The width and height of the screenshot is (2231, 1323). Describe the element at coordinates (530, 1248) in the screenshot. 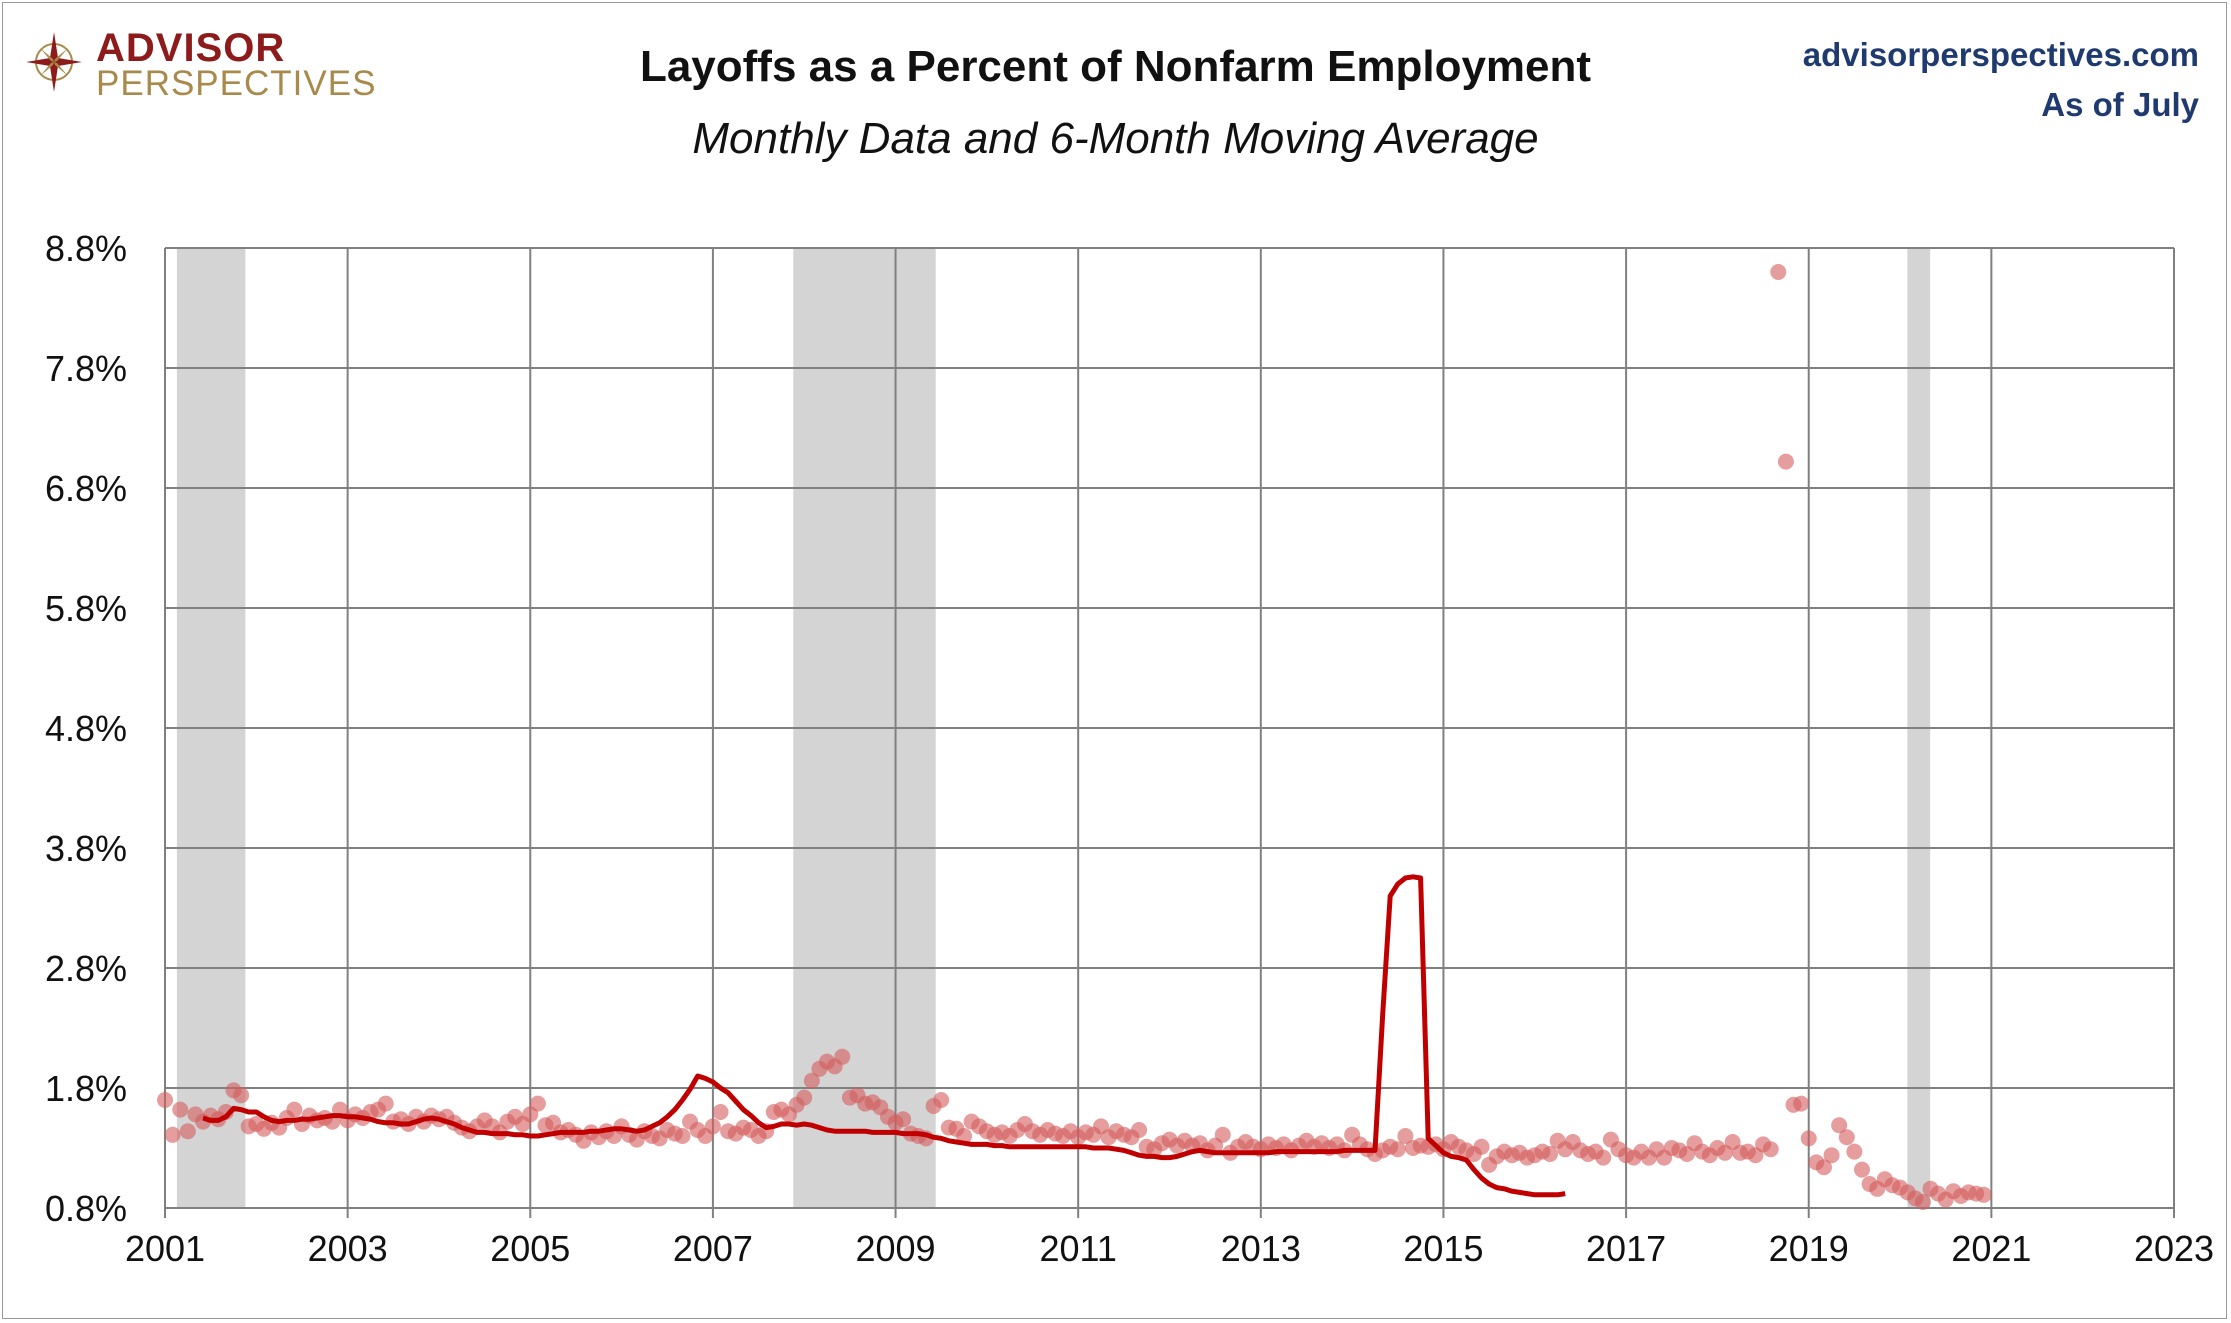

I see `x-tick-label: 2005` at that location.